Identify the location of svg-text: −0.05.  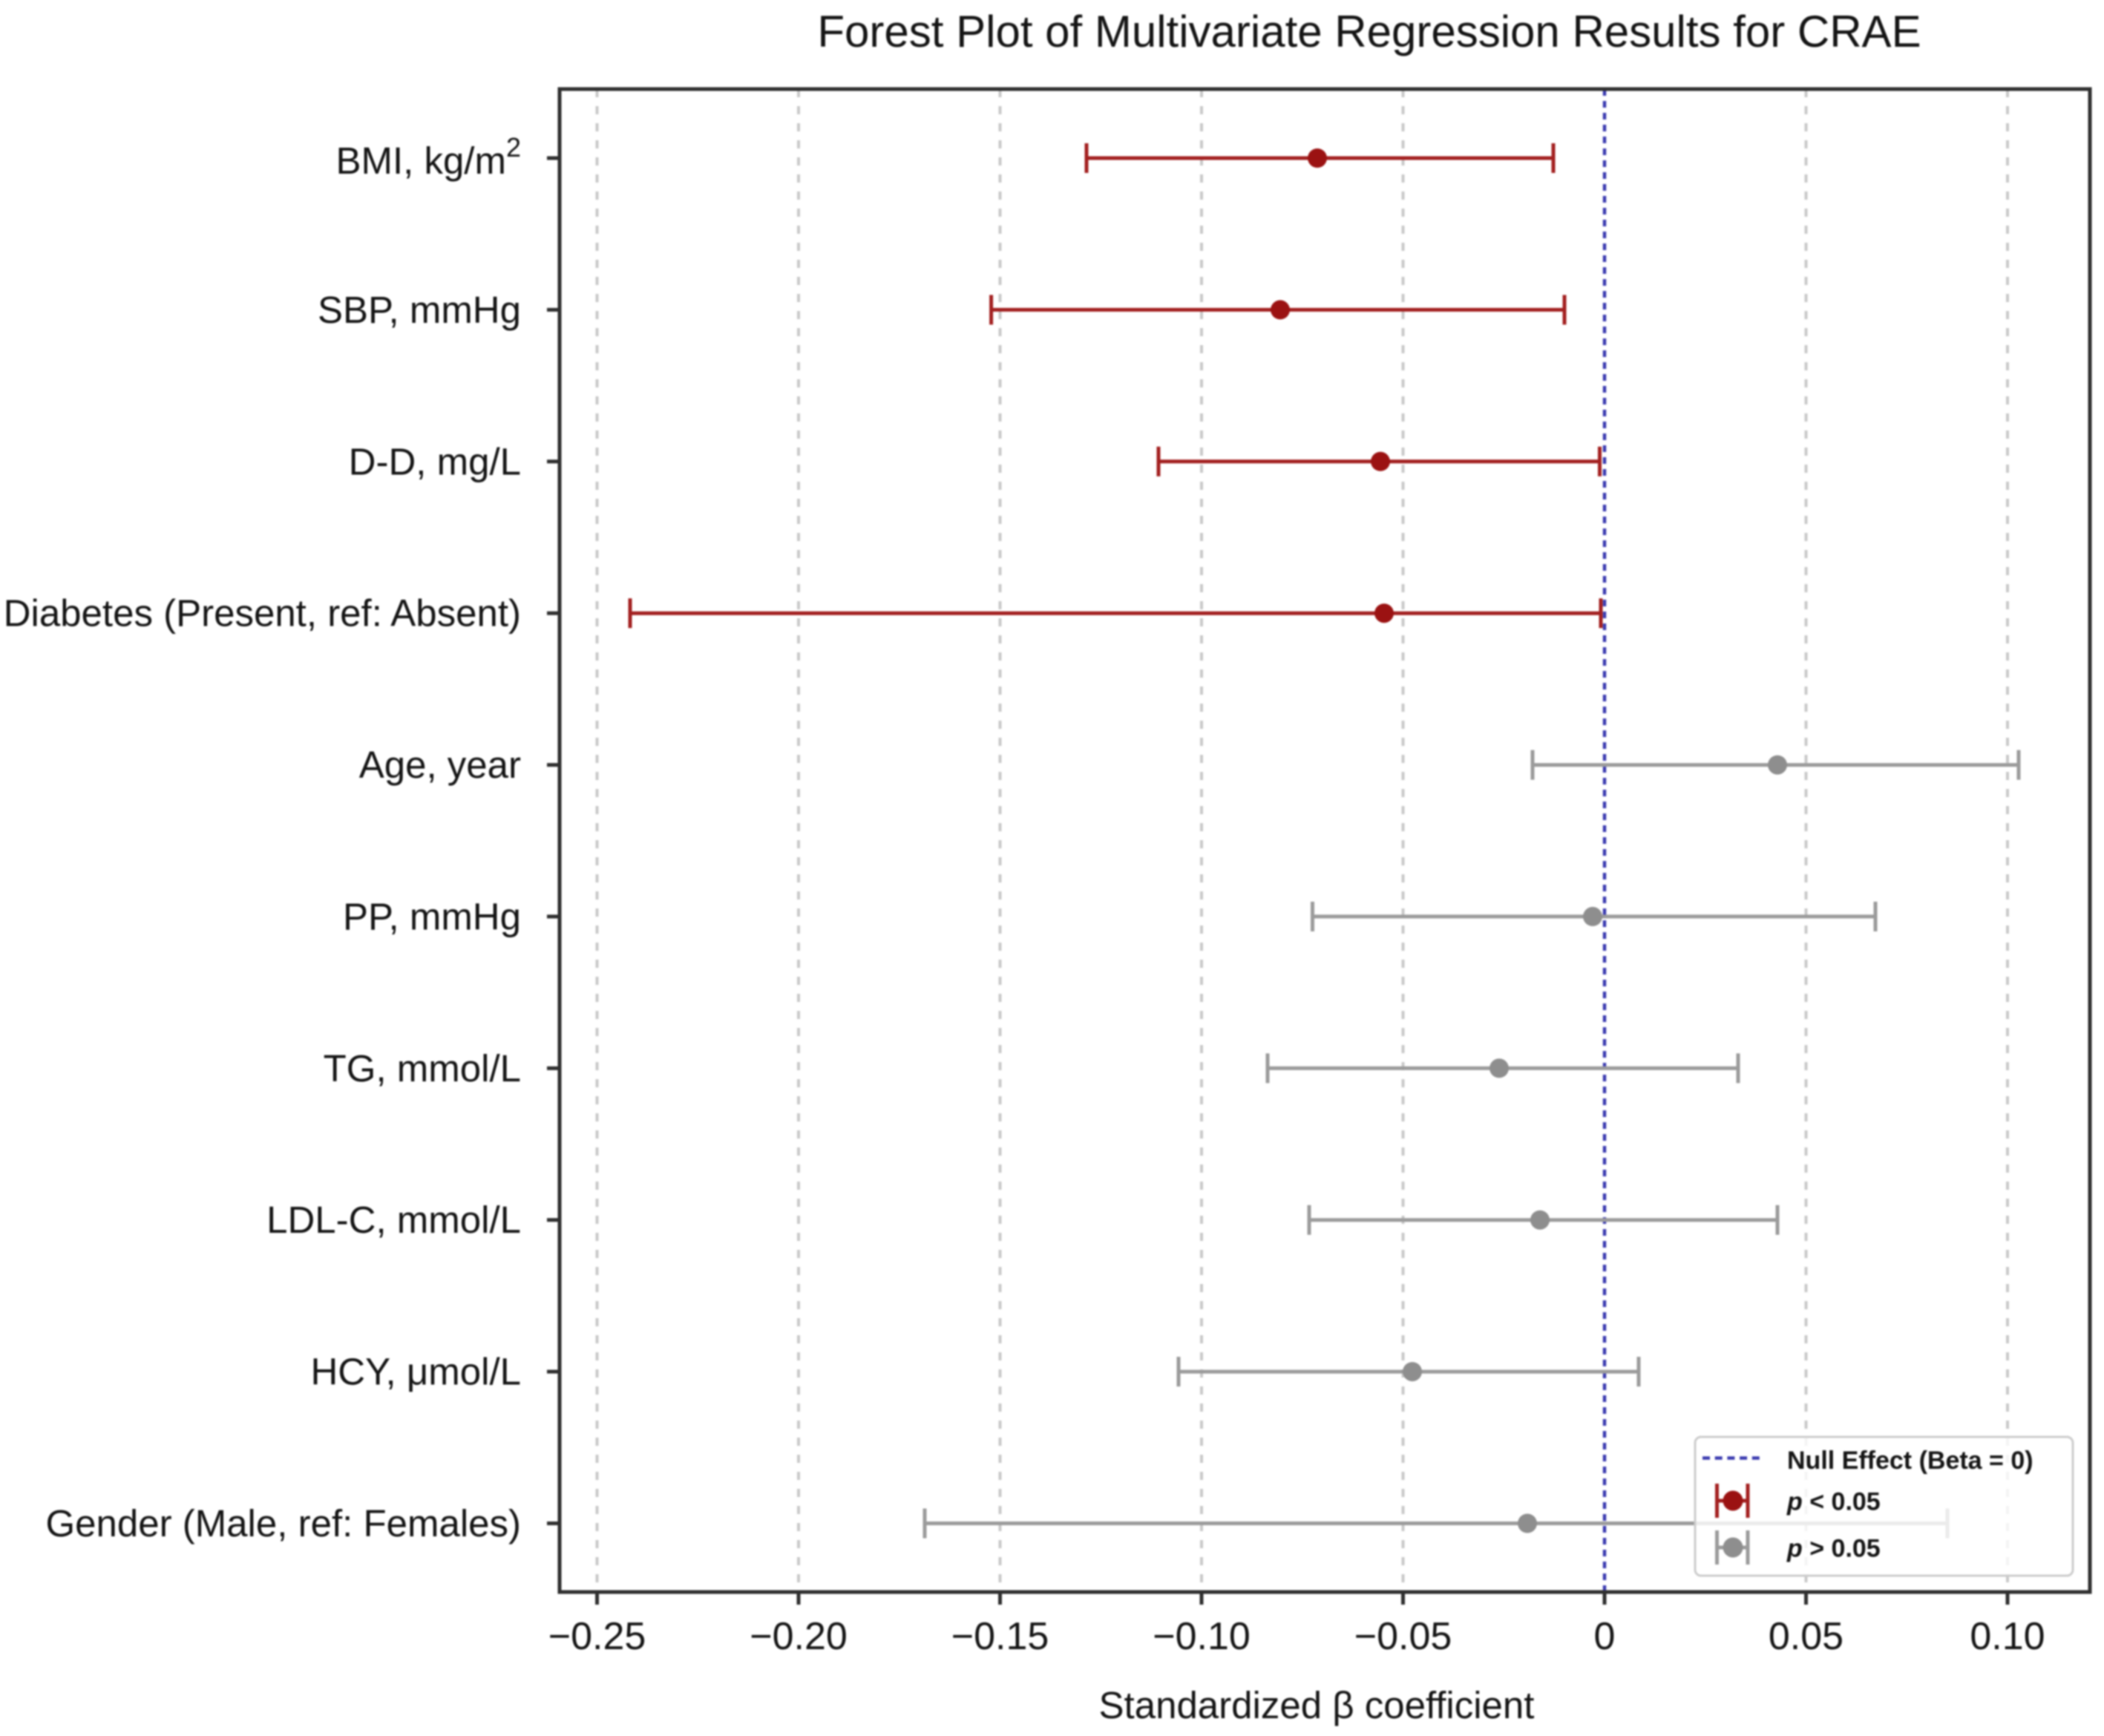
(1403, 1636).